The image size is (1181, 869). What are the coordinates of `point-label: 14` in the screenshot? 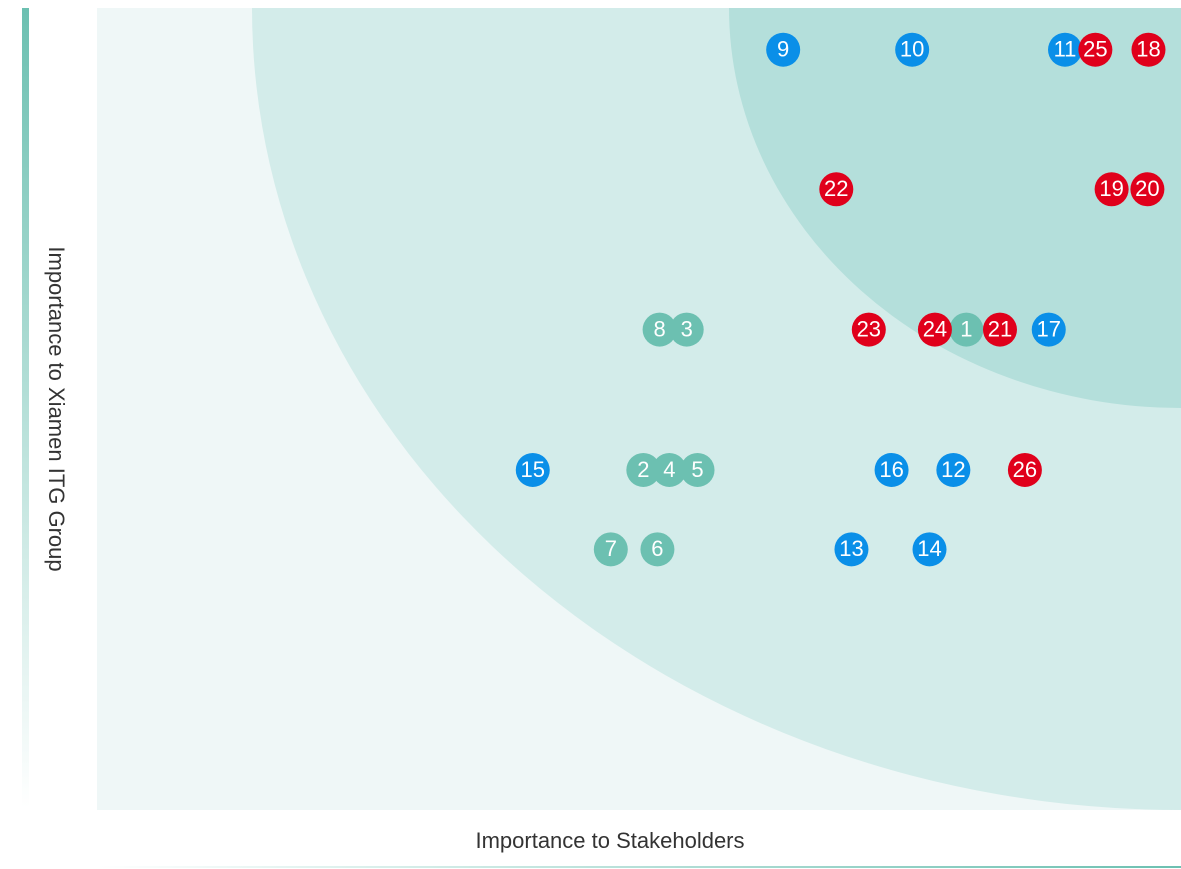 It's located at (929, 548).